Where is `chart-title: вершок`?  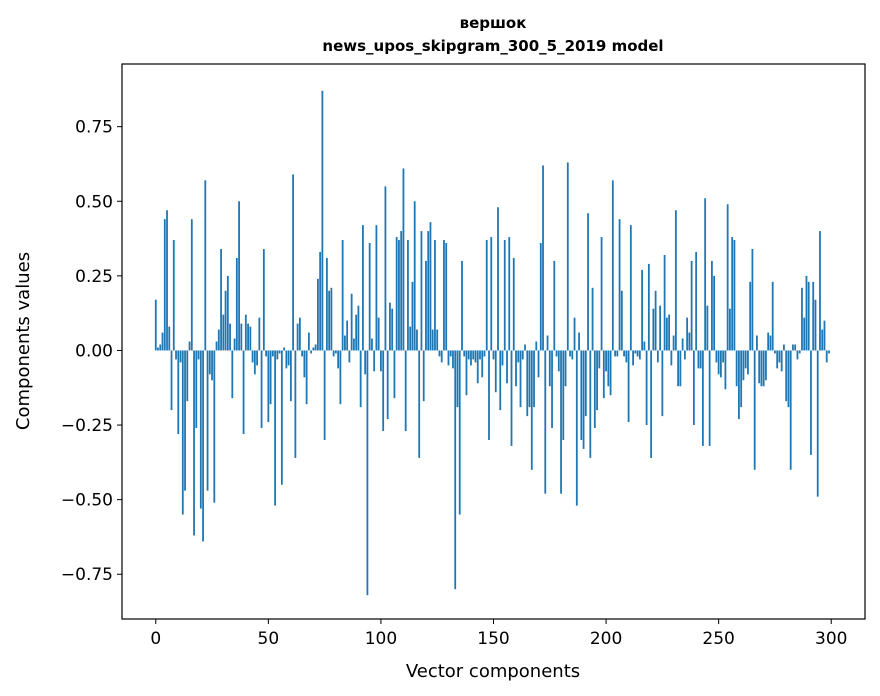 chart-title: вершок is located at coordinates (493, 23).